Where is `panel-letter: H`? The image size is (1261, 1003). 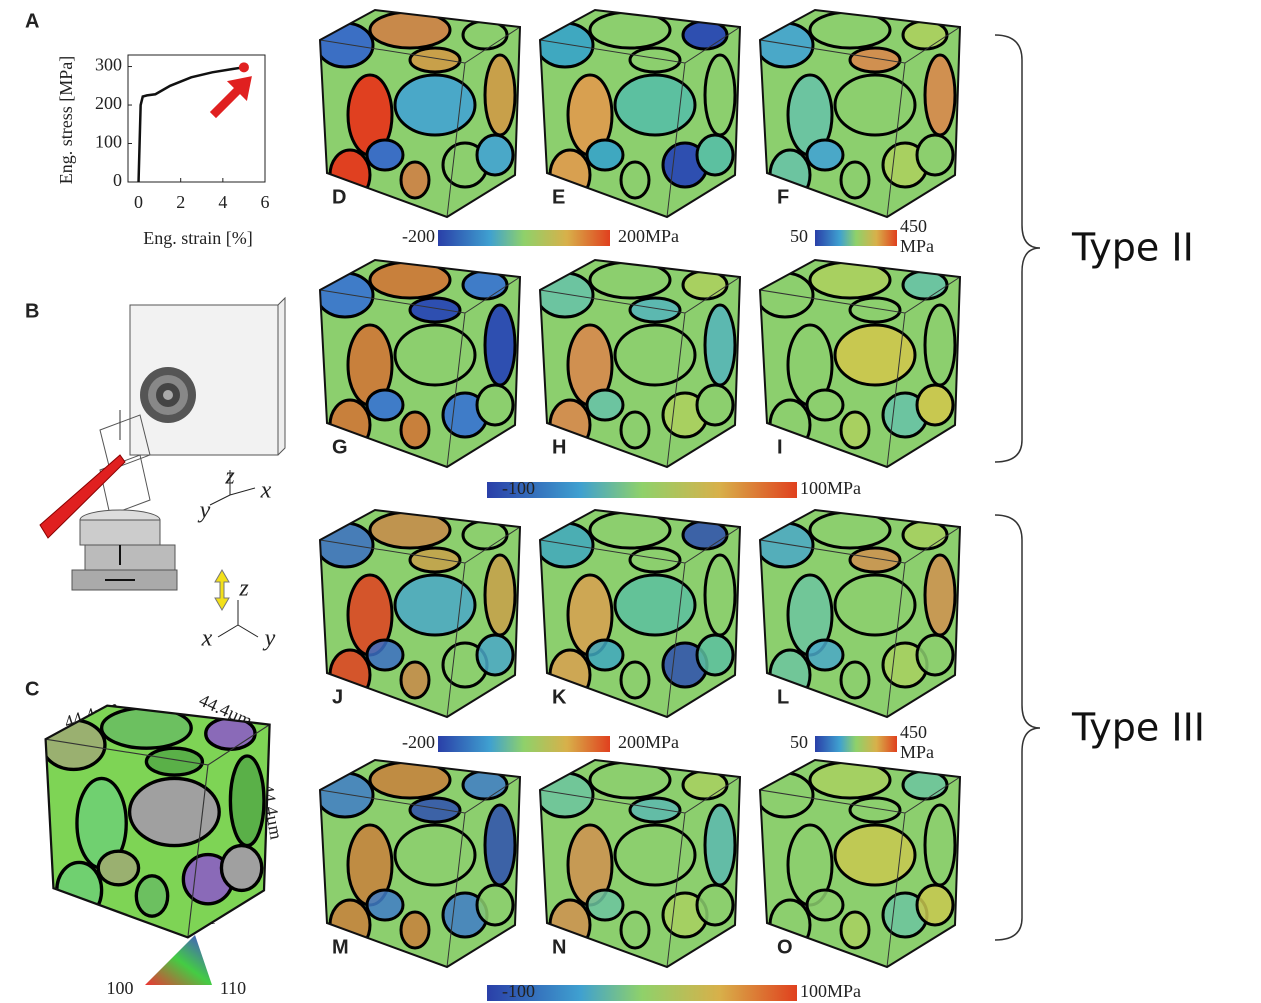
panel-letter: H is located at coordinates (559, 447).